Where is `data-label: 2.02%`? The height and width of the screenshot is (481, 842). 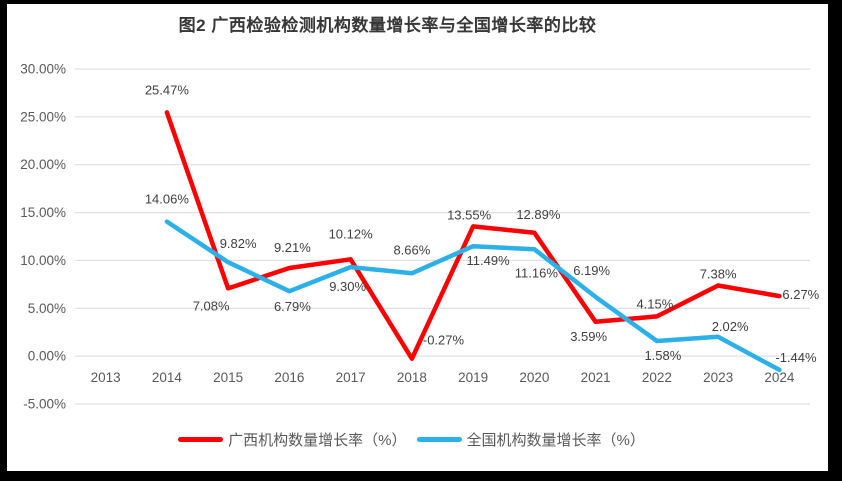 data-label: 2.02% is located at coordinates (730, 326).